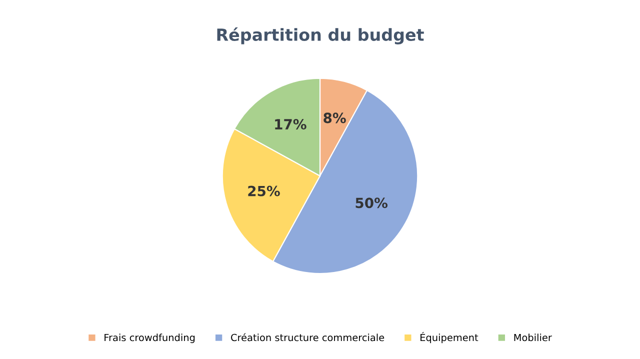  What do you see at coordinates (290, 124) in the screenshot?
I see `data-label: 17%` at bounding box center [290, 124].